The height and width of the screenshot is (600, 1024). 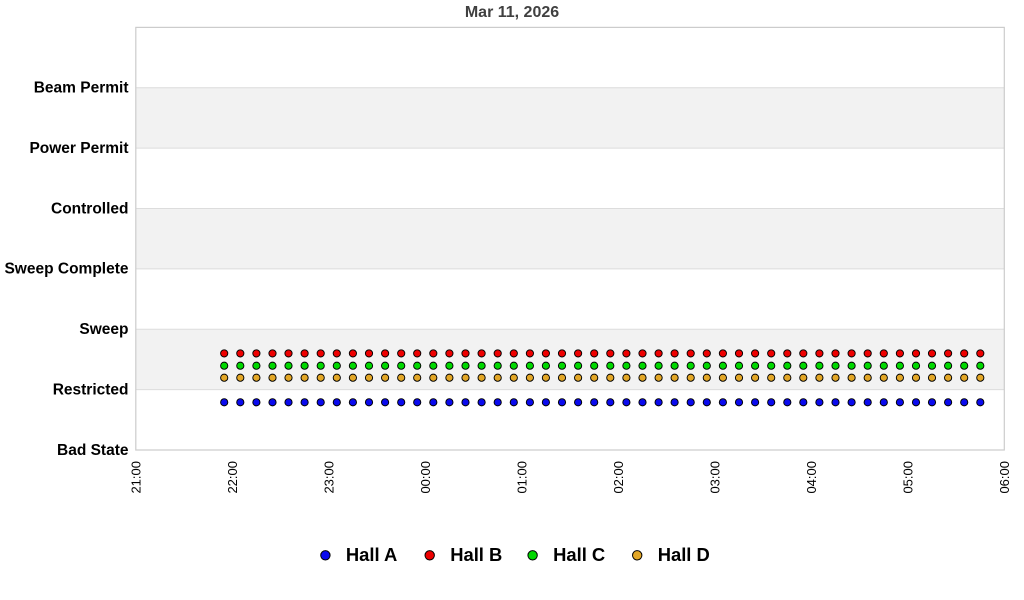 What do you see at coordinates (136, 477) in the screenshot?
I see `svg-text: 21:00` at bounding box center [136, 477].